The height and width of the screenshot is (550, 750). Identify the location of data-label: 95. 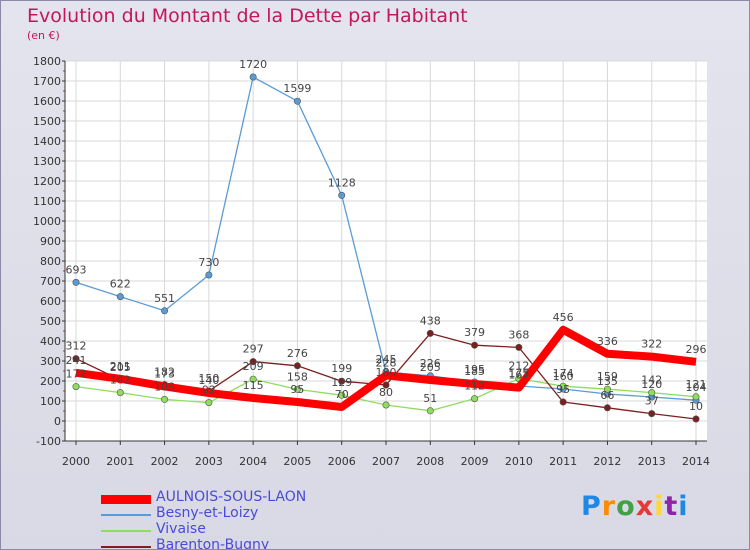
(563, 389).